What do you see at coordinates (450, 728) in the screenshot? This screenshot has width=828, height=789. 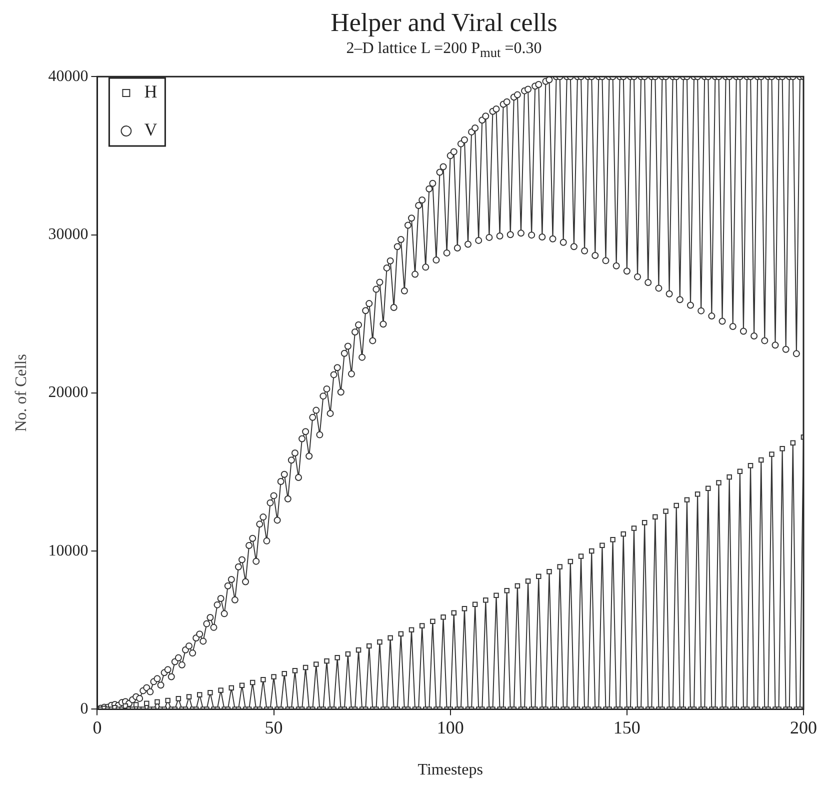 I see `x-tick-label: 100` at bounding box center [450, 728].